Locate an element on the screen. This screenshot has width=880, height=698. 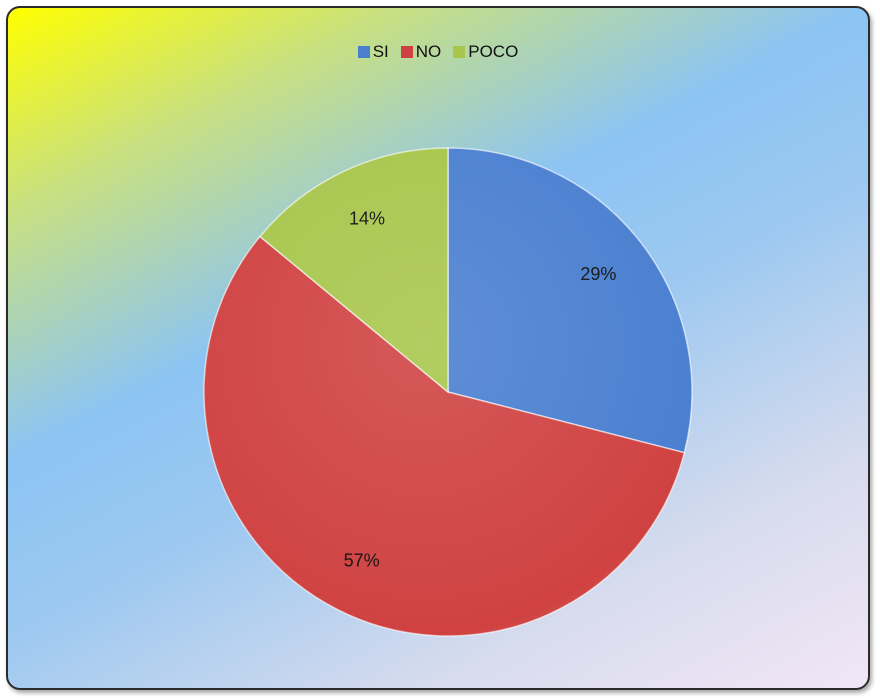
legend-item: NO is located at coordinates (421, 52).